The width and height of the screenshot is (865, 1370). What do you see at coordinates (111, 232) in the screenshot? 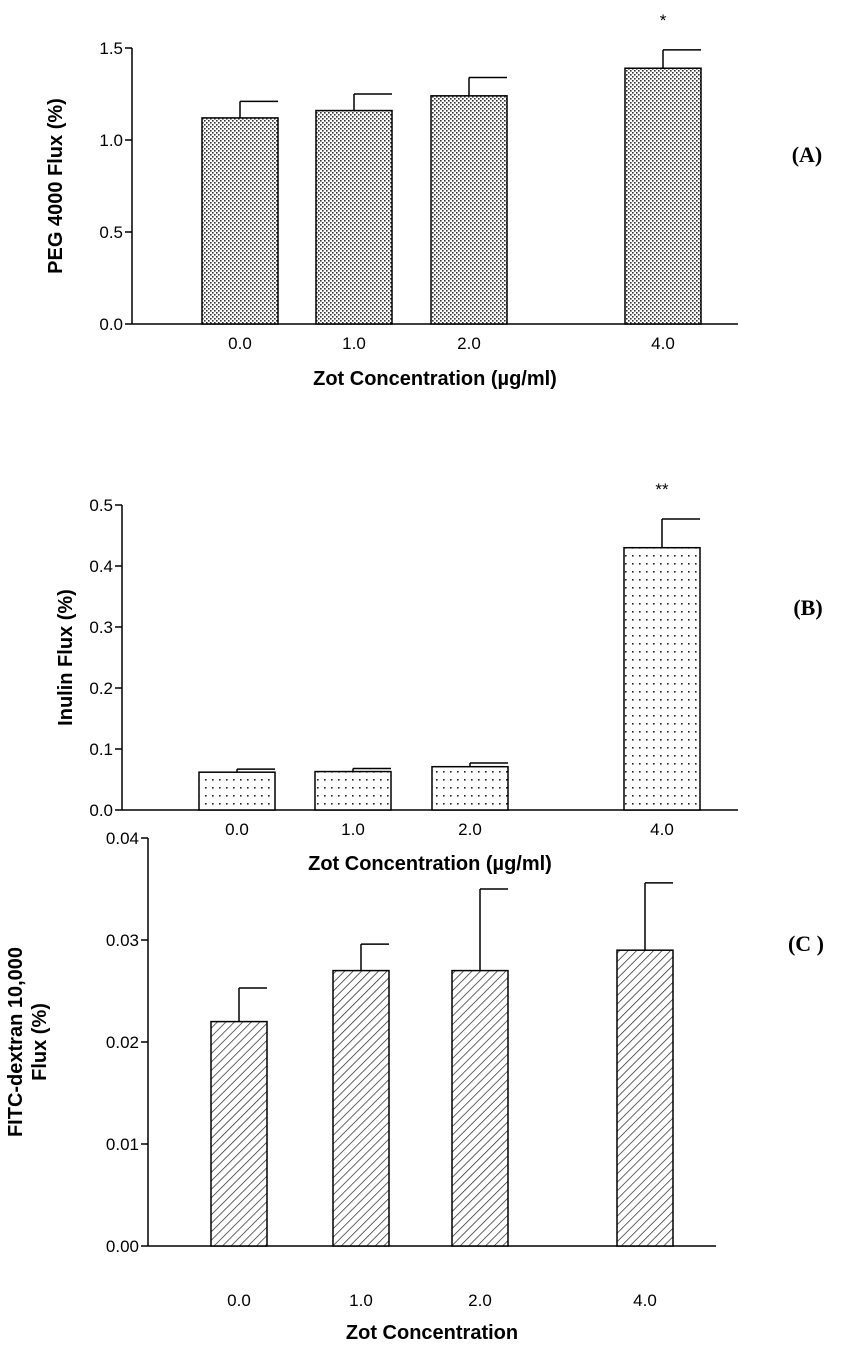
I see `chart-1-y-tick-label: 0.5` at bounding box center [111, 232].